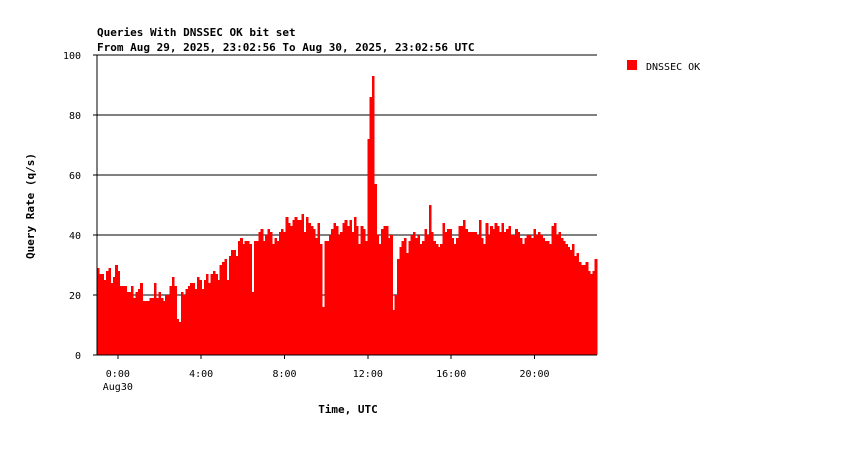  Describe the element at coordinates (75, 116) in the screenshot. I see `y-tick-label: 80` at that location.